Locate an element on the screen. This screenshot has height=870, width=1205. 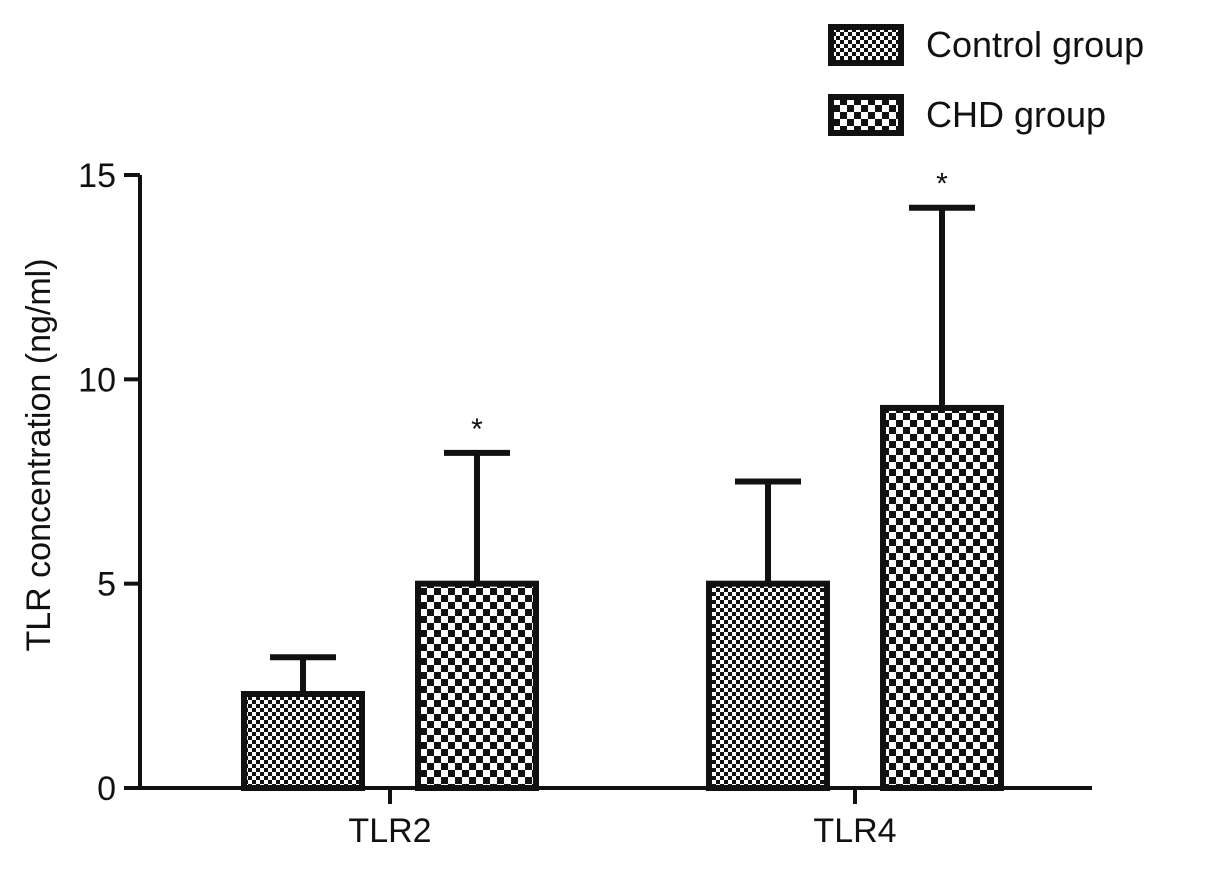
y-axis-label: TLR concentration (ng/ml) is located at coordinates (39, 454).